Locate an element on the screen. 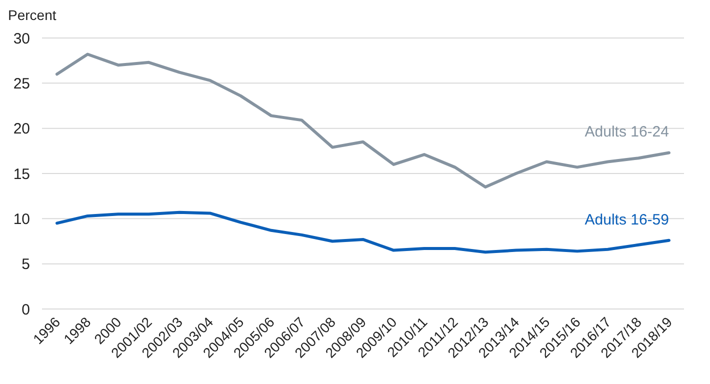  y-axis-title: Percent is located at coordinates (32, 15).